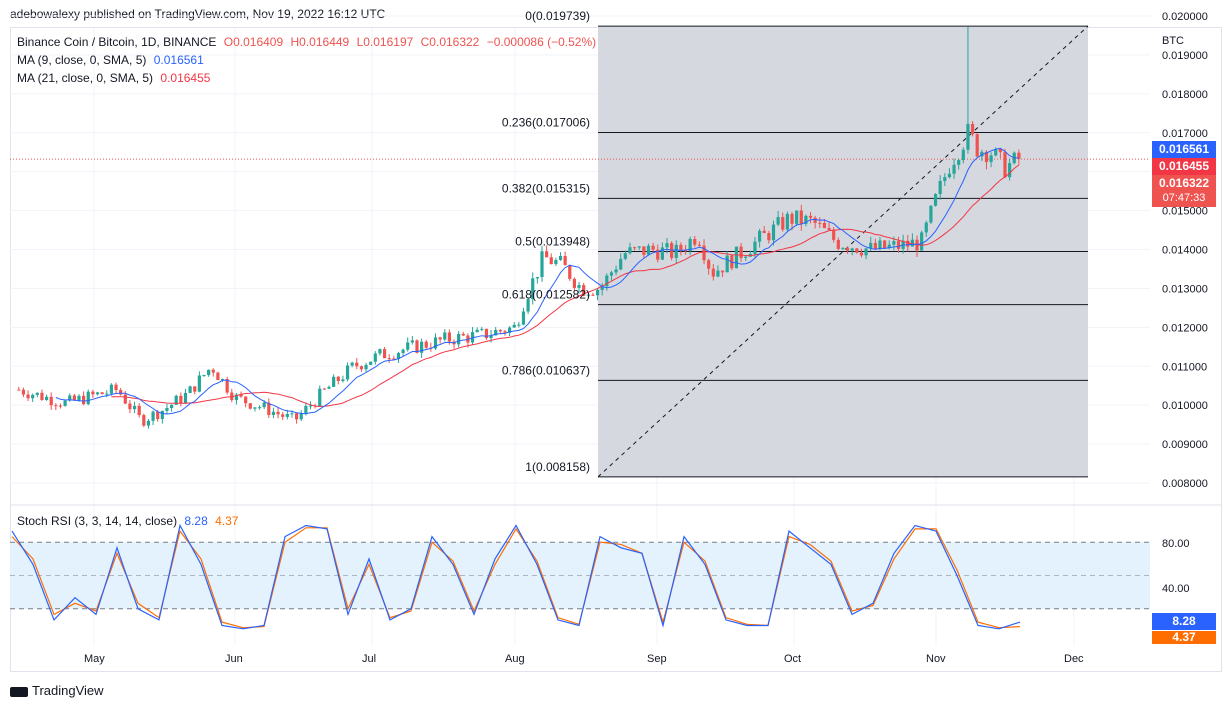 This screenshot has width=1232, height=707. What do you see at coordinates (1176, 544) in the screenshot?
I see `rsi-tick-80: 80.00` at bounding box center [1176, 544].